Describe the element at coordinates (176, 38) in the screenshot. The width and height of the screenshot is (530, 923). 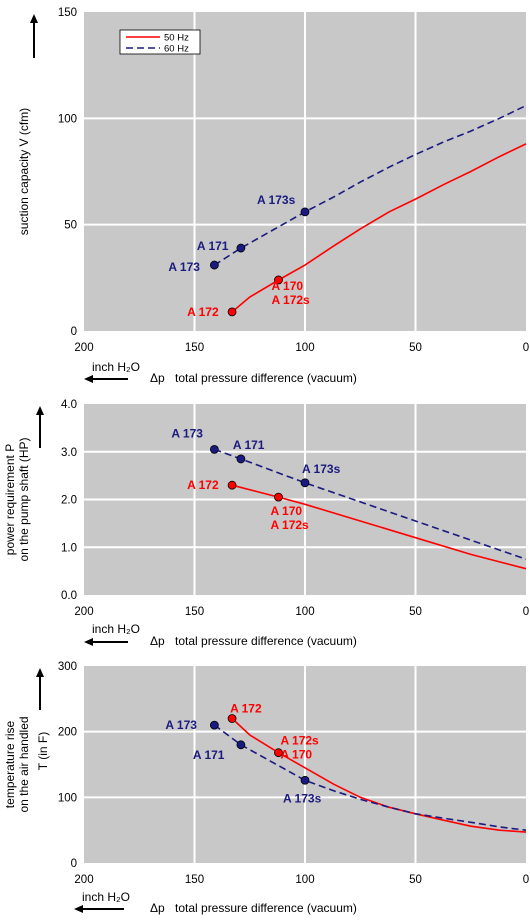
I see `legend-entry: 50 Hz` at that location.